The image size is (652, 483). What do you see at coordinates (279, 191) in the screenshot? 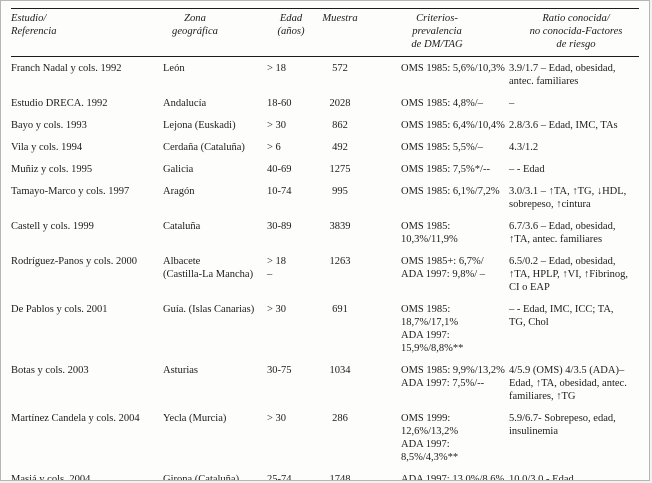
I see `cell-edad: 10-74` at bounding box center [279, 191].